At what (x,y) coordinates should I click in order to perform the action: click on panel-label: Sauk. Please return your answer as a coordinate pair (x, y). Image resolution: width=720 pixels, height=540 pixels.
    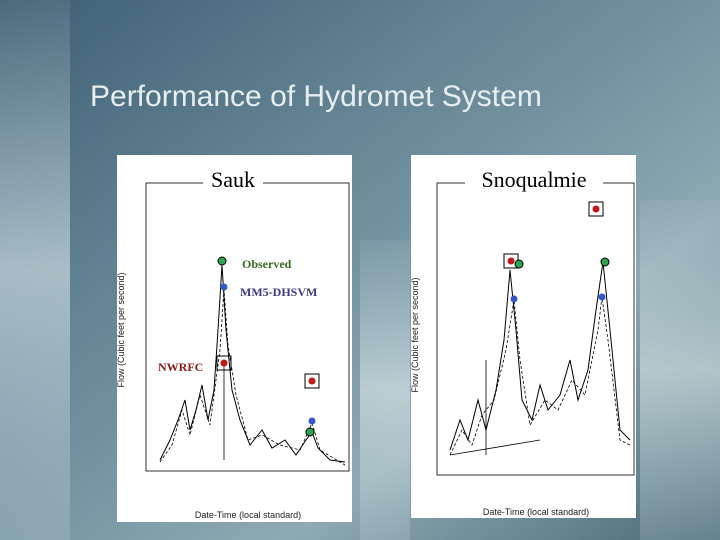
    Looking at the image, I should click on (233, 179).